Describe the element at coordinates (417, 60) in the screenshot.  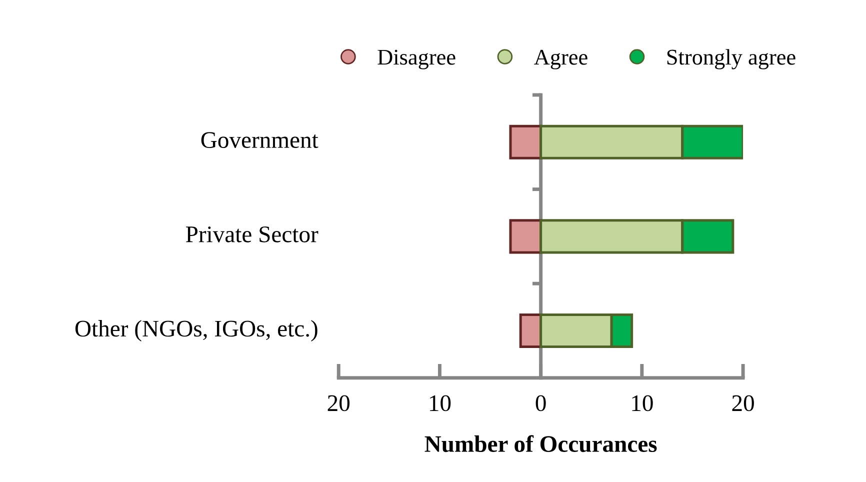
I see `legend-label: Disagree` at that location.